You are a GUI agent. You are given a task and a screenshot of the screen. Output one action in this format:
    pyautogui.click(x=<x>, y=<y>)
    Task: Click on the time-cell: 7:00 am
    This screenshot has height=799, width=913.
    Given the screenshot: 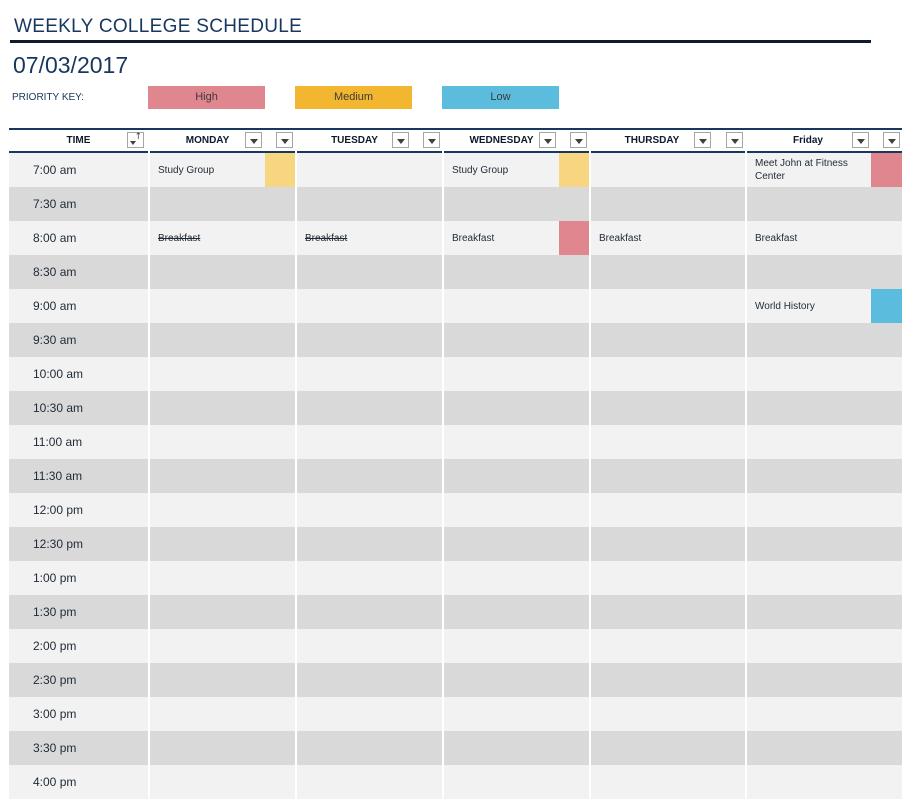 What is the action you would take?
    pyautogui.click(x=78, y=170)
    